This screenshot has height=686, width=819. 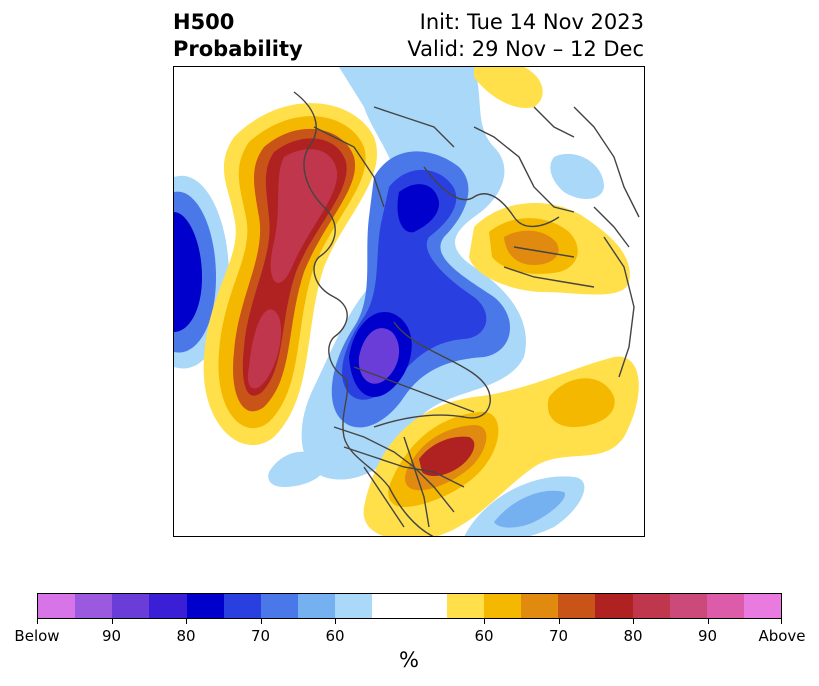 I want to click on title-line-1: H500, so click(x=204, y=22).